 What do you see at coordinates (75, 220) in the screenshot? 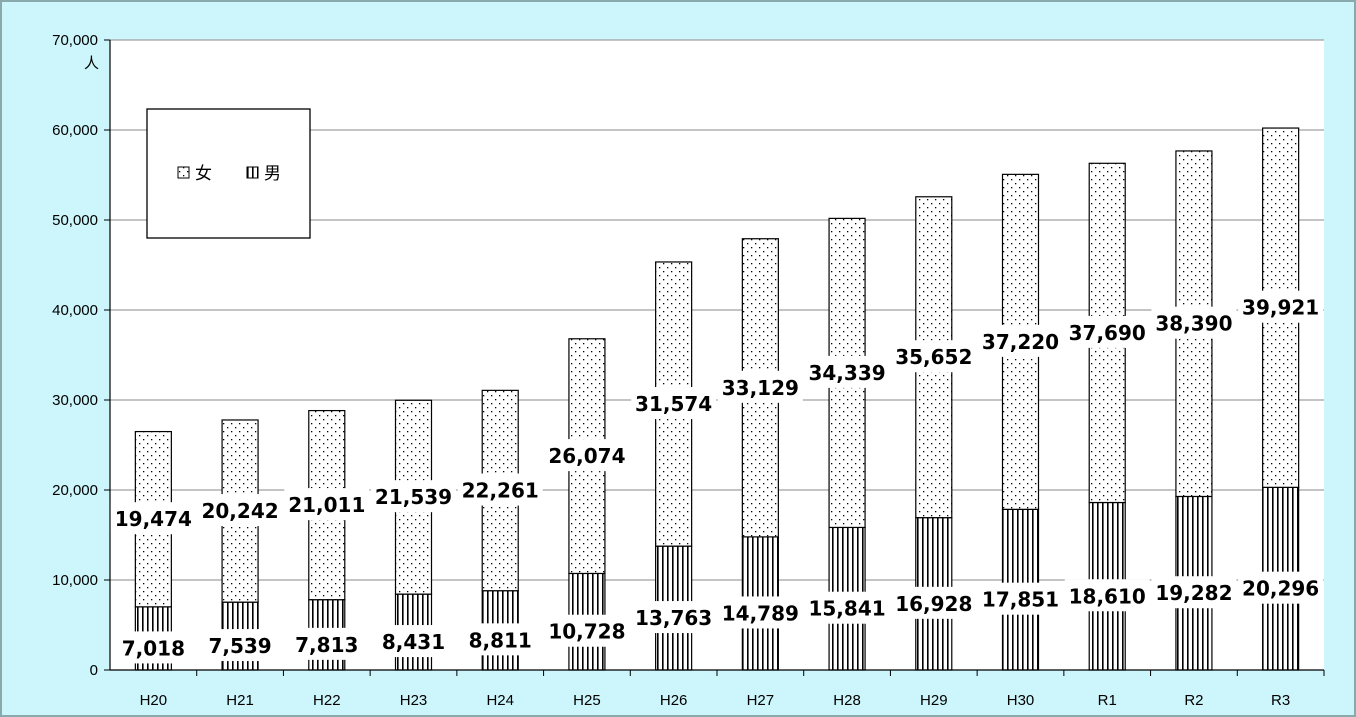
I see `y-tick-label: 50,000` at bounding box center [75, 220].